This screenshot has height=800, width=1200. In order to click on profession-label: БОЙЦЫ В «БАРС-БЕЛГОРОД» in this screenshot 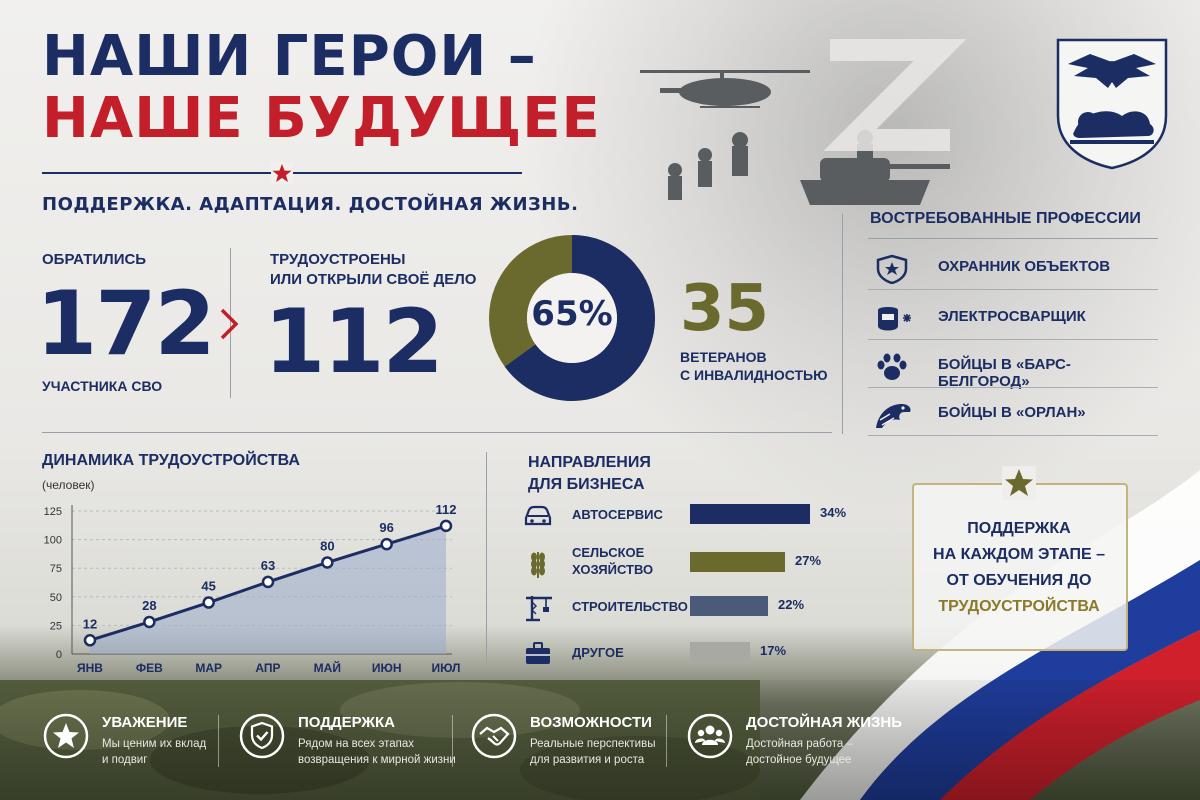, I will do `click(1004, 373)`.